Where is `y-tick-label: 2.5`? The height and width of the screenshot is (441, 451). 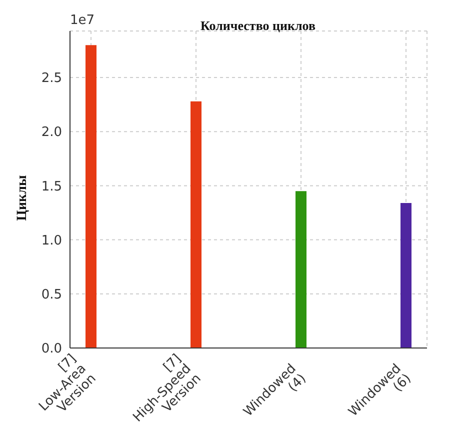 y-tick-label: 2.5 is located at coordinates (51, 78).